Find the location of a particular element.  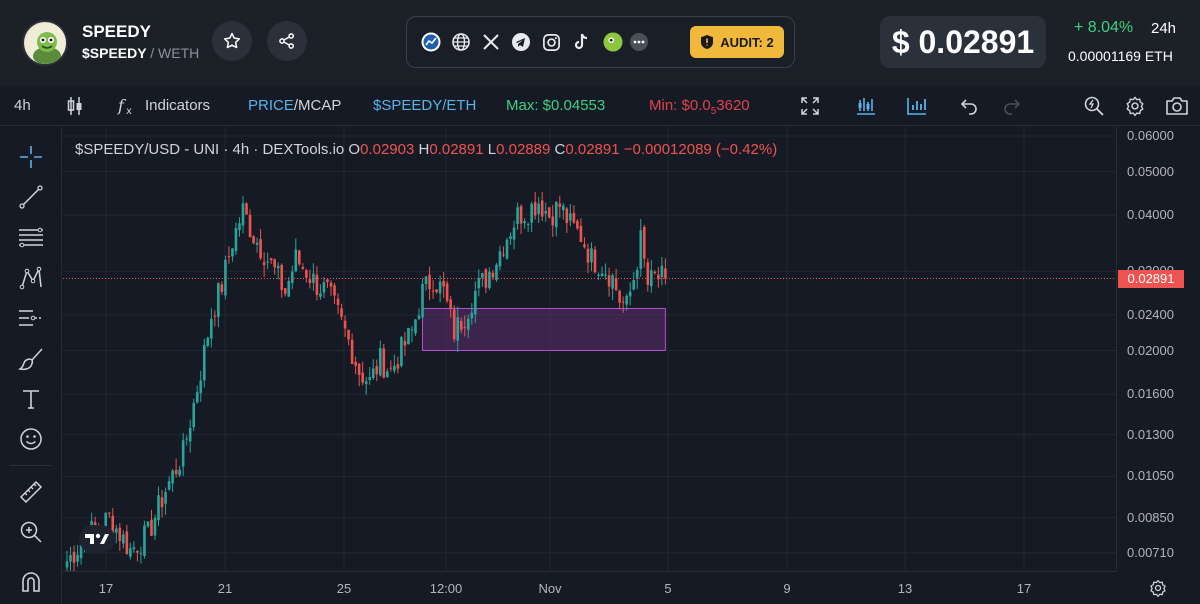

quick-search-icon is located at coordinates (1094, 106).